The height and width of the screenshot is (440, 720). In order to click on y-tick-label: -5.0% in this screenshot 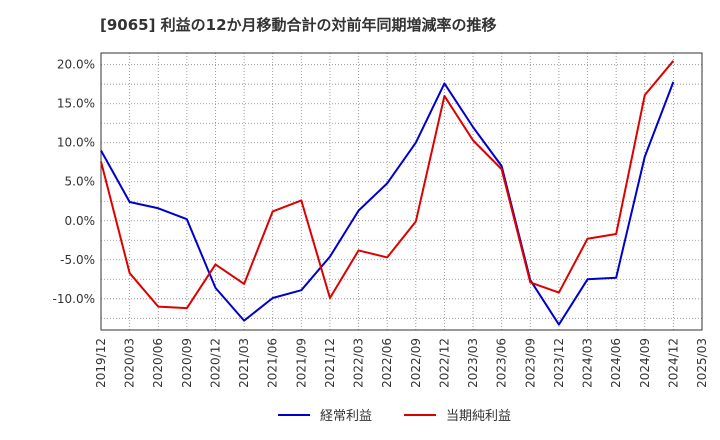, I will do `click(77, 260)`.